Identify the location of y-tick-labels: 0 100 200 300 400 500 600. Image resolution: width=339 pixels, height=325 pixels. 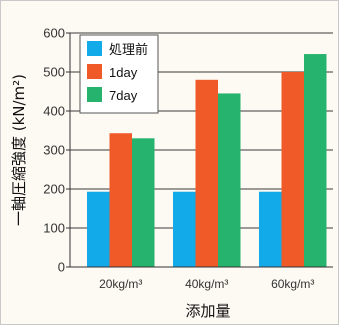
(54, 150).